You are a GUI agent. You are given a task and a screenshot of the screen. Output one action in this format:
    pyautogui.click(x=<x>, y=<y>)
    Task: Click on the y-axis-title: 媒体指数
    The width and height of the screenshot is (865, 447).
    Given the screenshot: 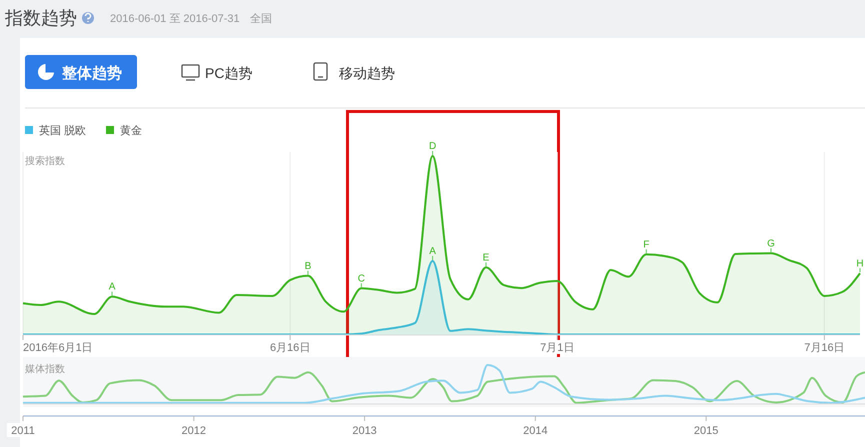 What is the action you would take?
    pyautogui.click(x=45, y=369)
    